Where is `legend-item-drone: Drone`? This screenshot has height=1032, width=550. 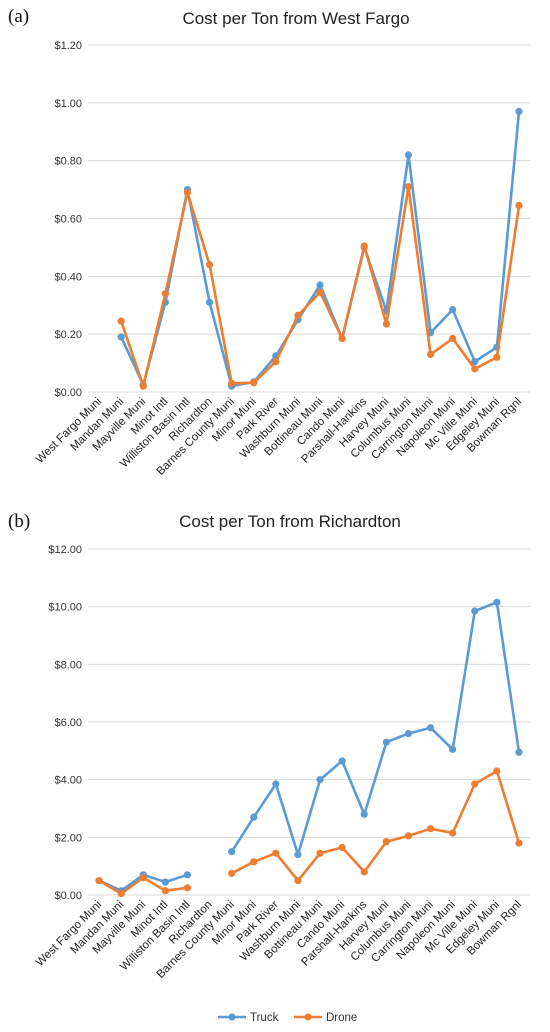 legend-item-drone: Drone is located at coordinates (325, 1018).